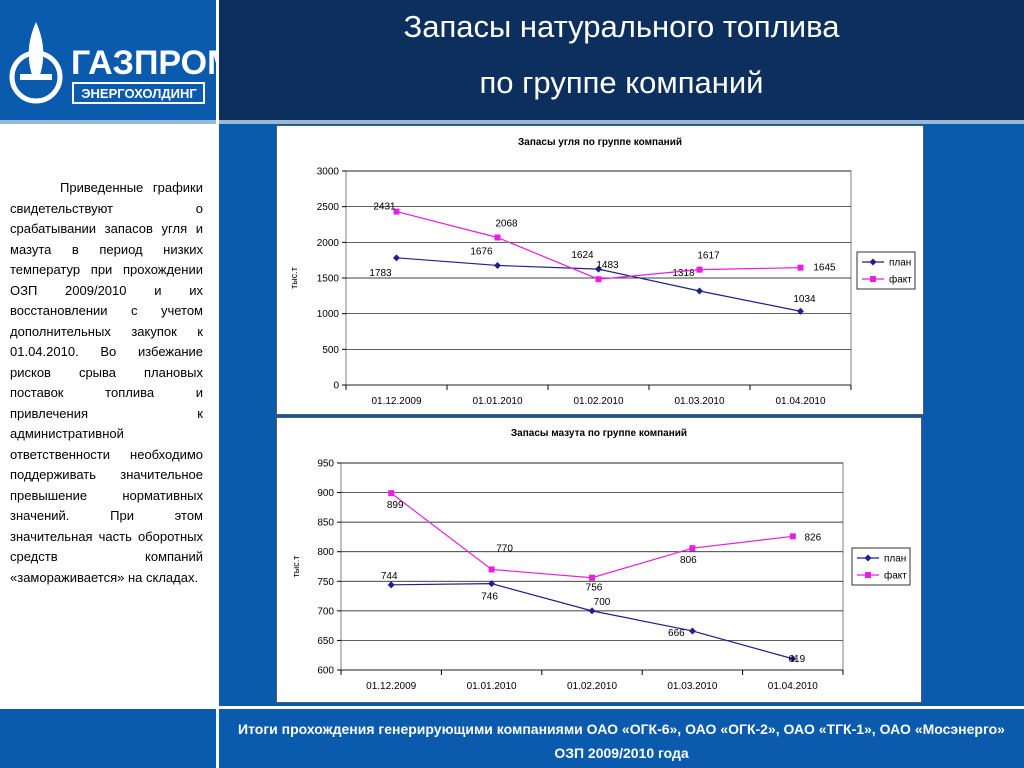 This screenshot has height=768, width=1024. I want to click on data-label: 744, so click(389, 576).